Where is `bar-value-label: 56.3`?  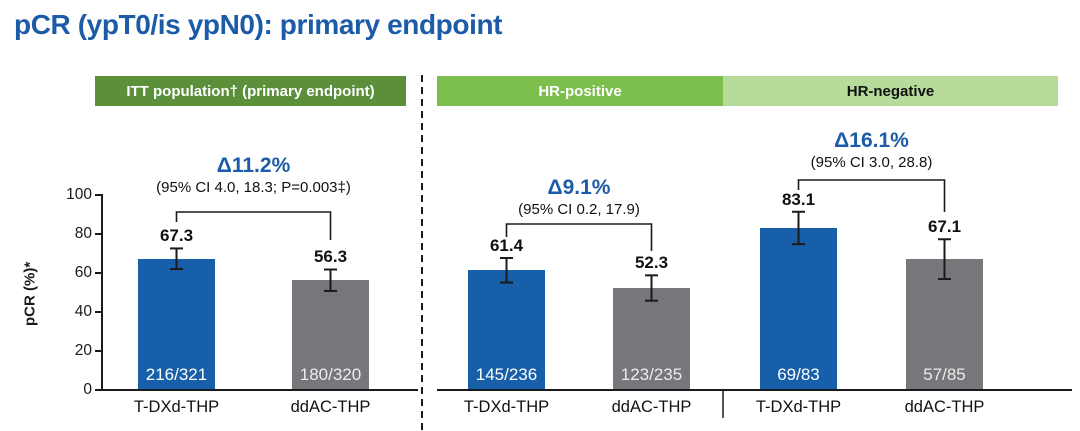
bar-value-label: 56.3 is located at coordinates (330, 257).